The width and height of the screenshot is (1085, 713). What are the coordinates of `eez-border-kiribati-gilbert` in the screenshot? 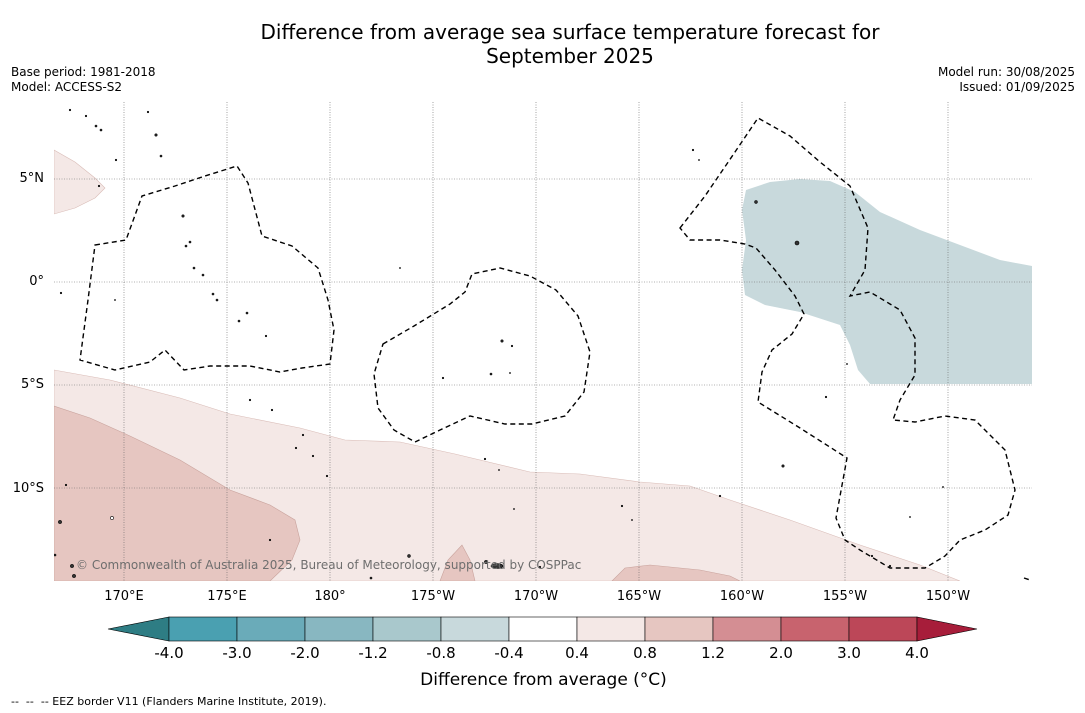 It's located at (207, 269).